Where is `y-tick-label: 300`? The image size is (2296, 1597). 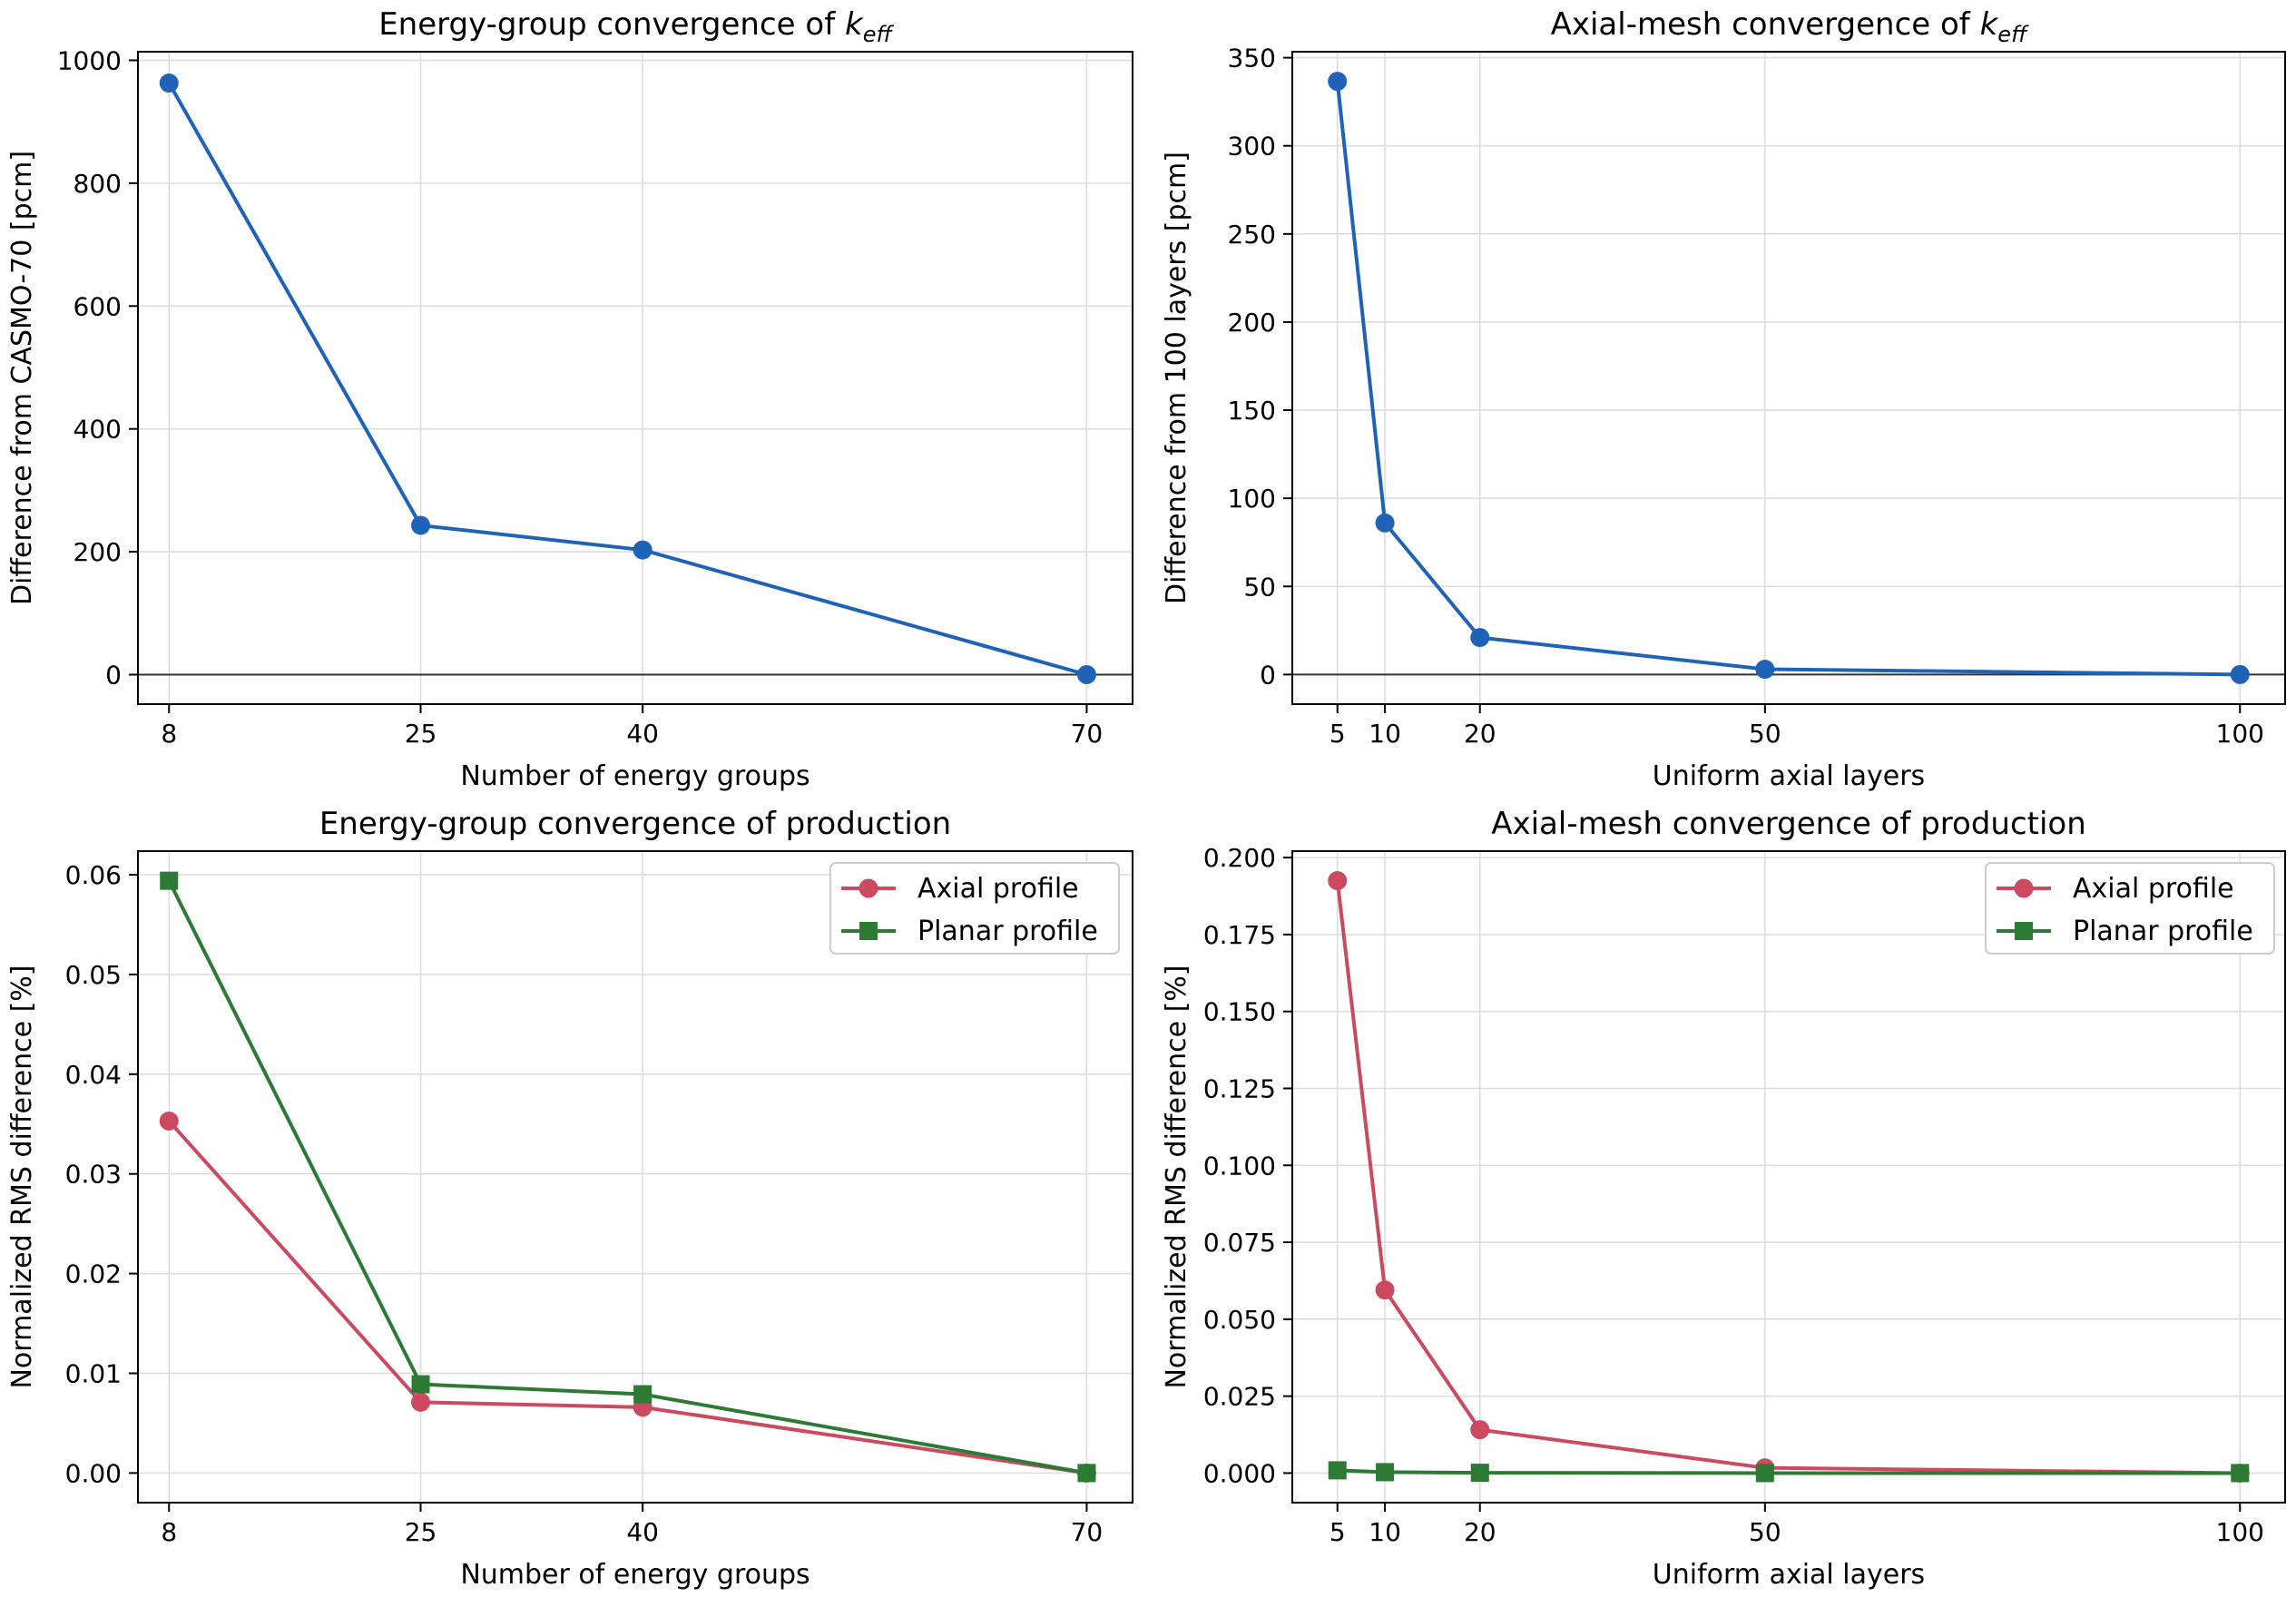
y-tick-label: 300 is located at coordinates (1252, 147).